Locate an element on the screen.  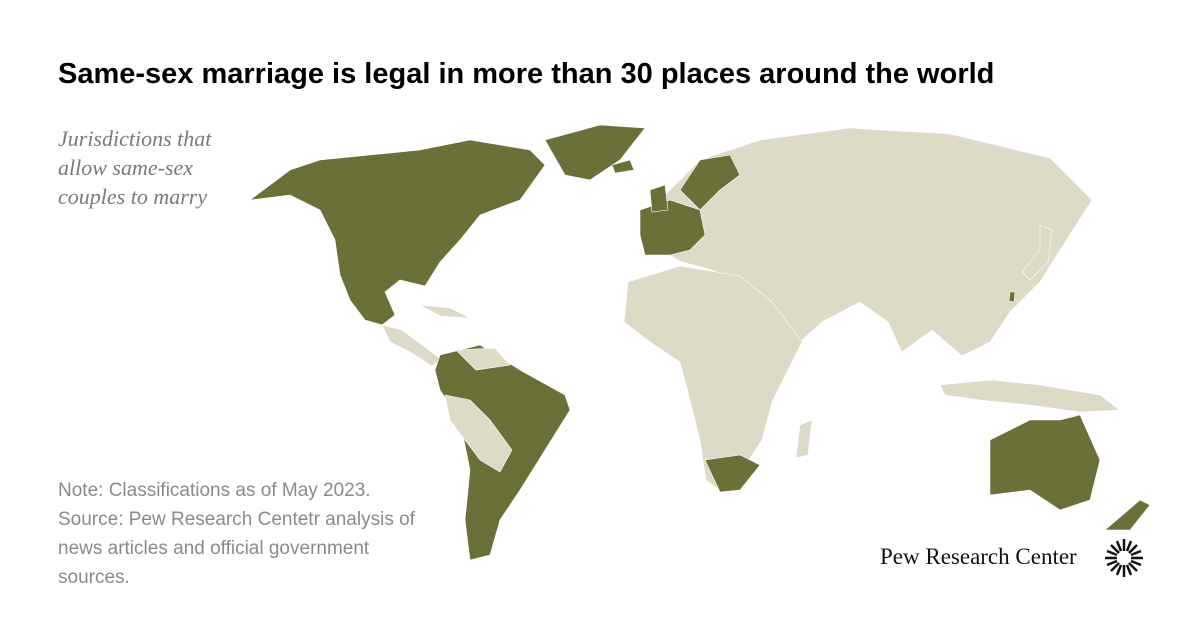
australia is located at coordinates (1045, 462).